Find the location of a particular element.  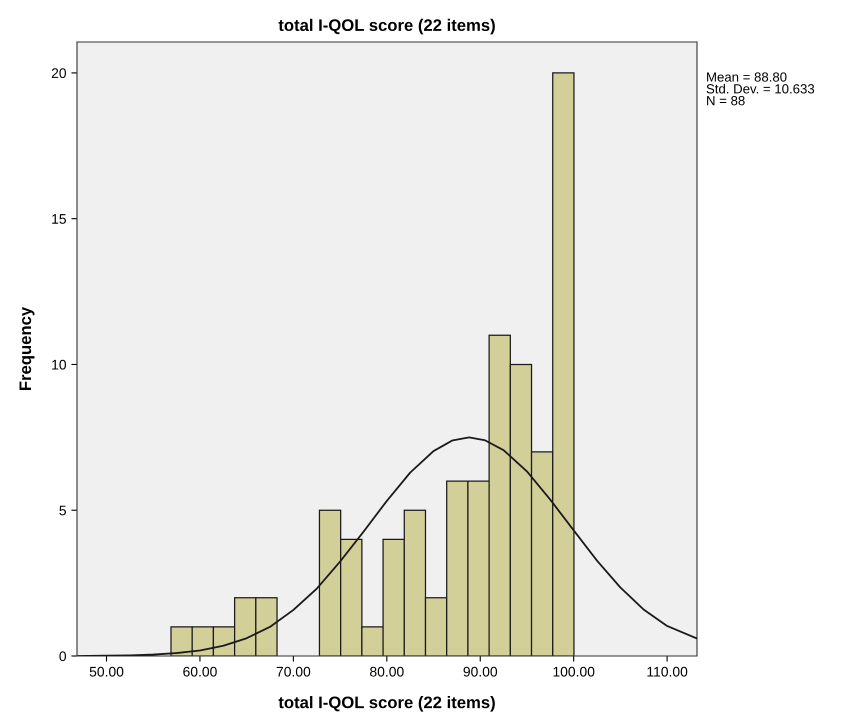

y-tick-label: 5 is located at coordinates (62, 511).